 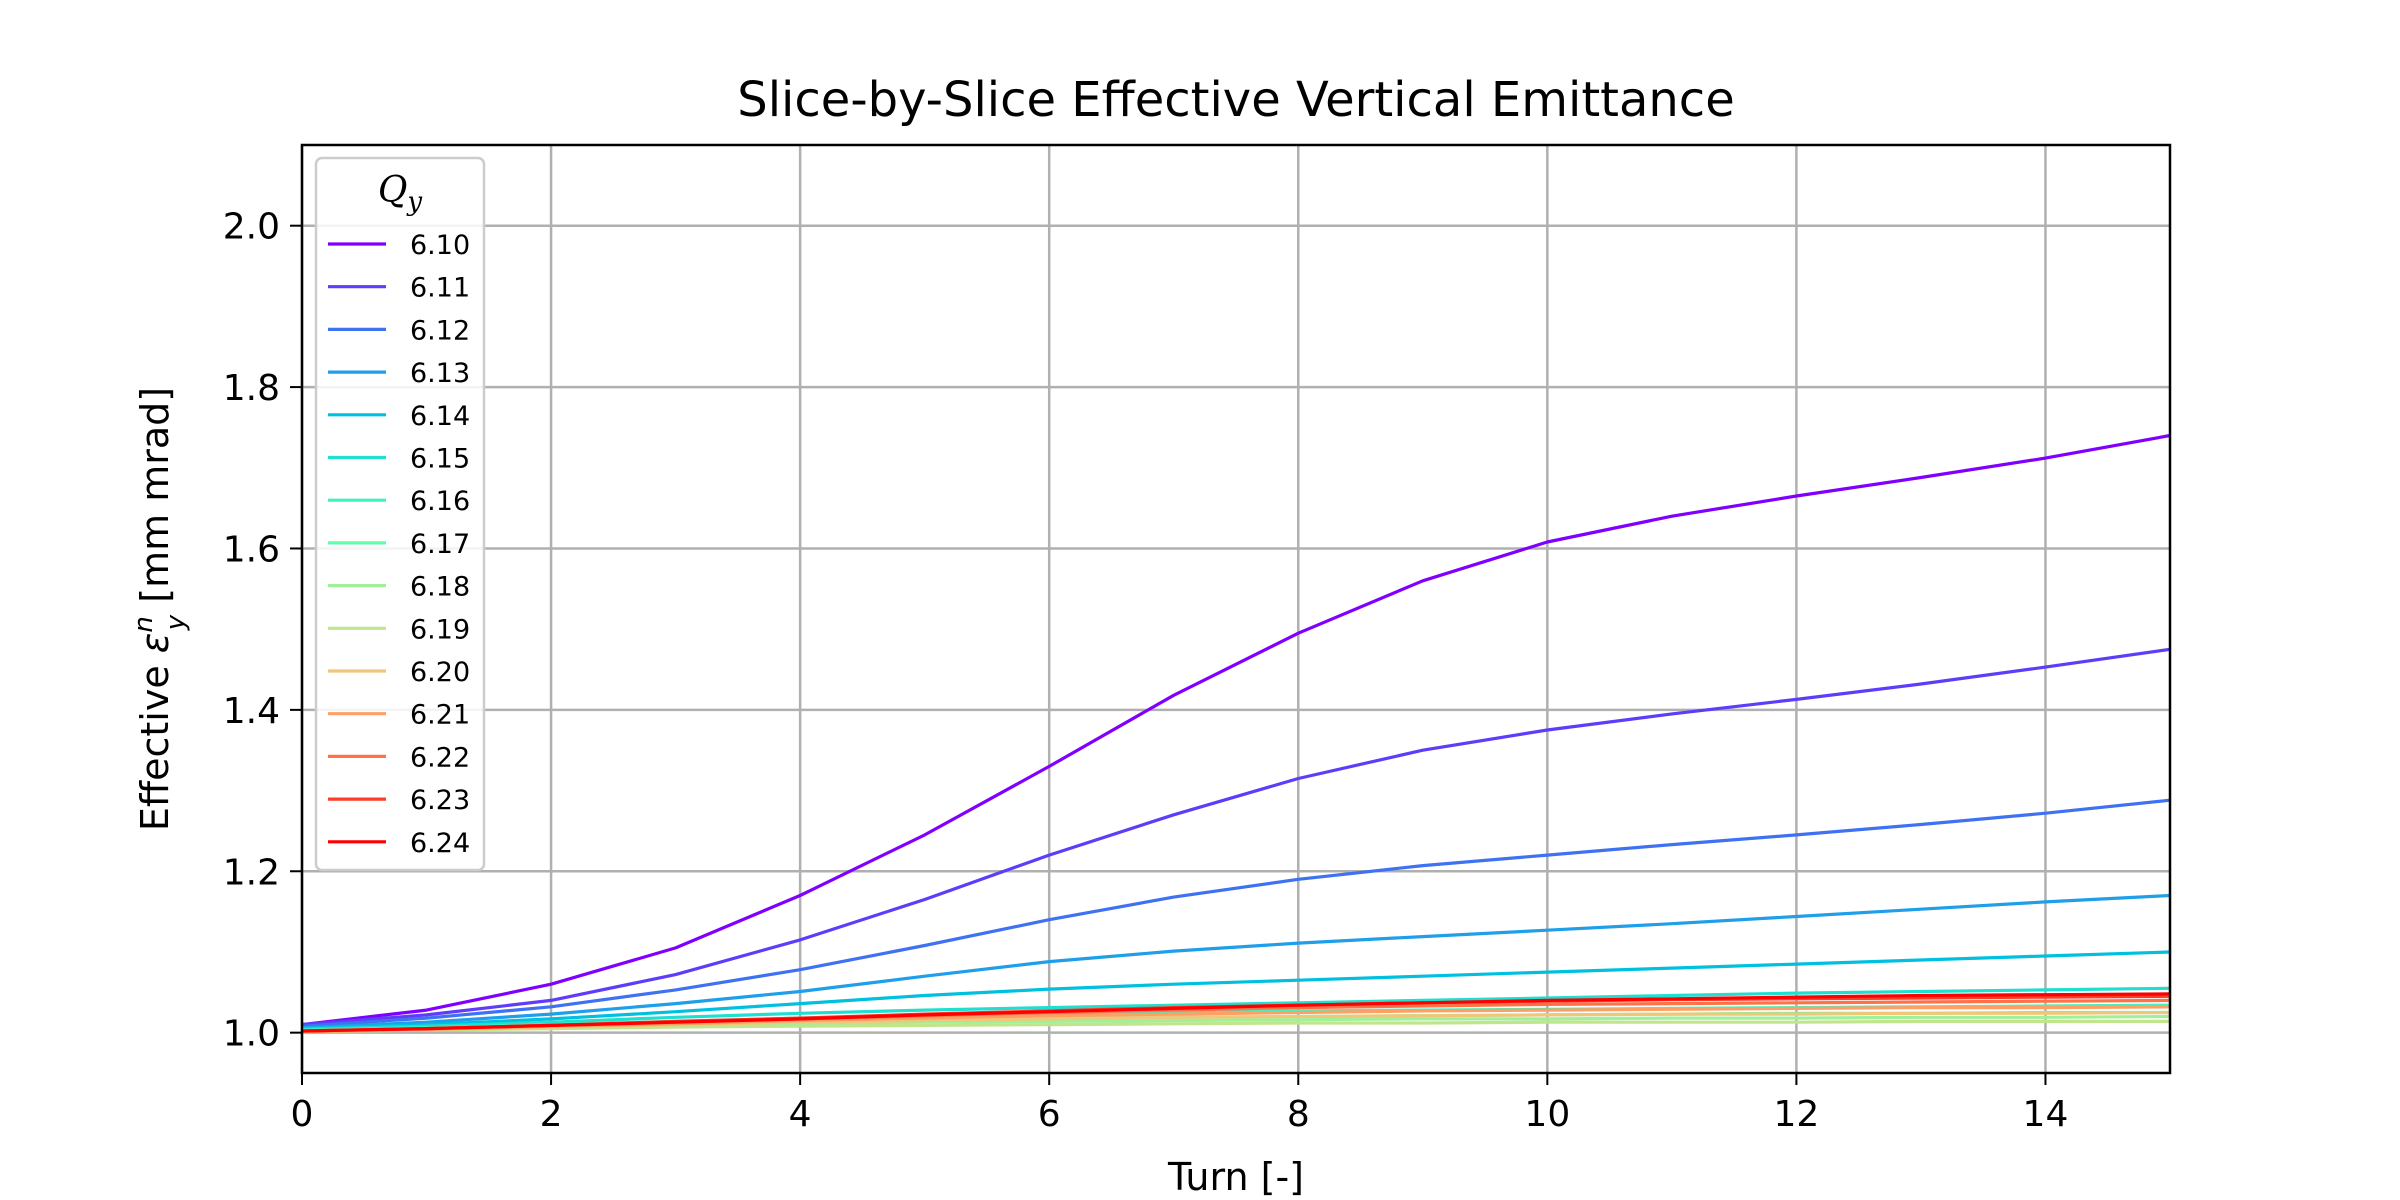 I want to click on legend-entry: 6.16, so click(x=399, y=501).